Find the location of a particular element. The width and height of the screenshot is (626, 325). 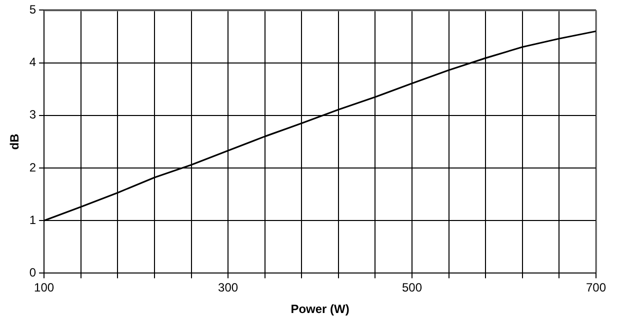

x-tick-label: 300 is located at coordinates (228, 287).